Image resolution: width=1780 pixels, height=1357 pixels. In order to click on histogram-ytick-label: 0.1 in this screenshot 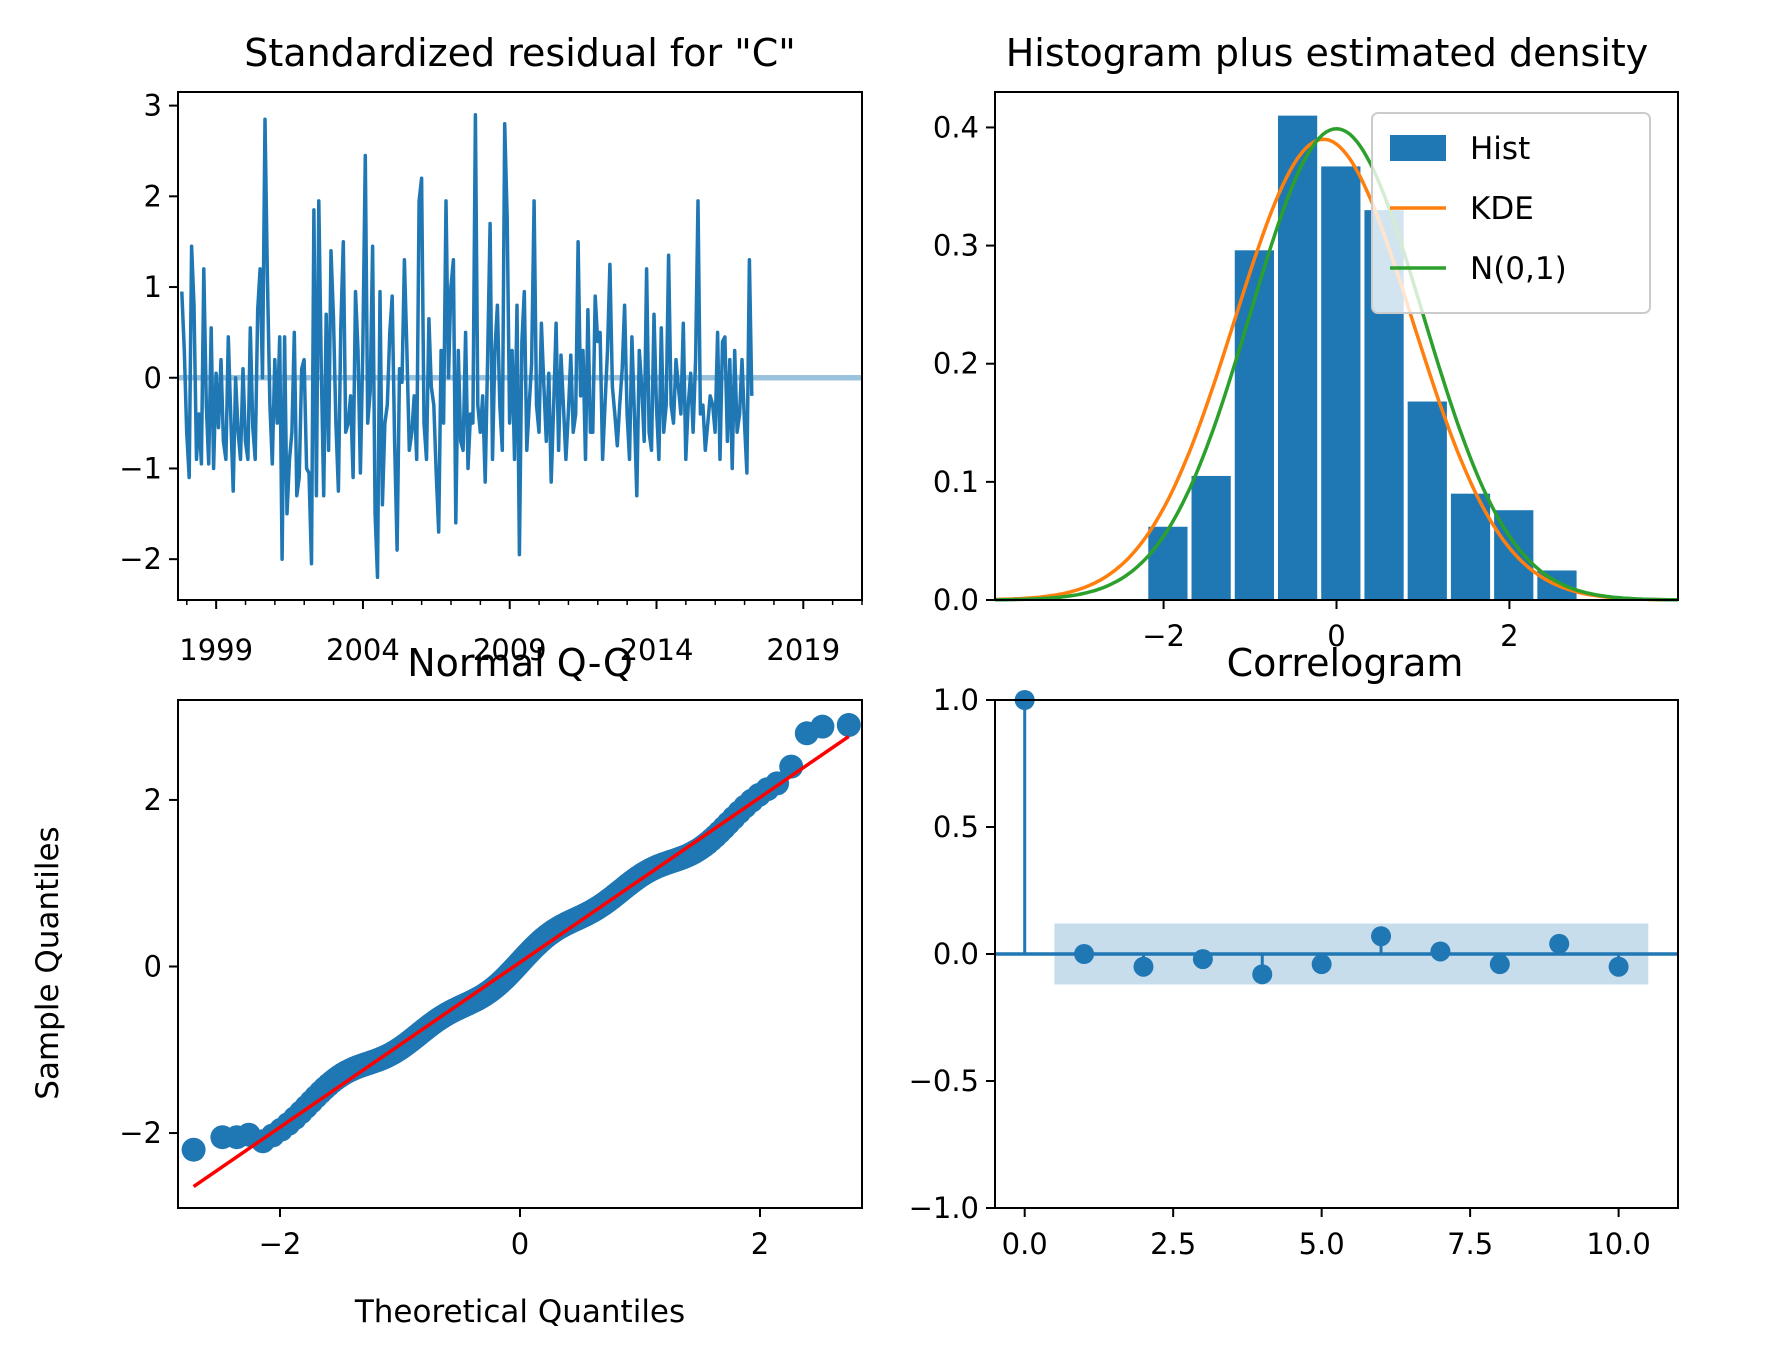, I will do `click(956, 482)`.